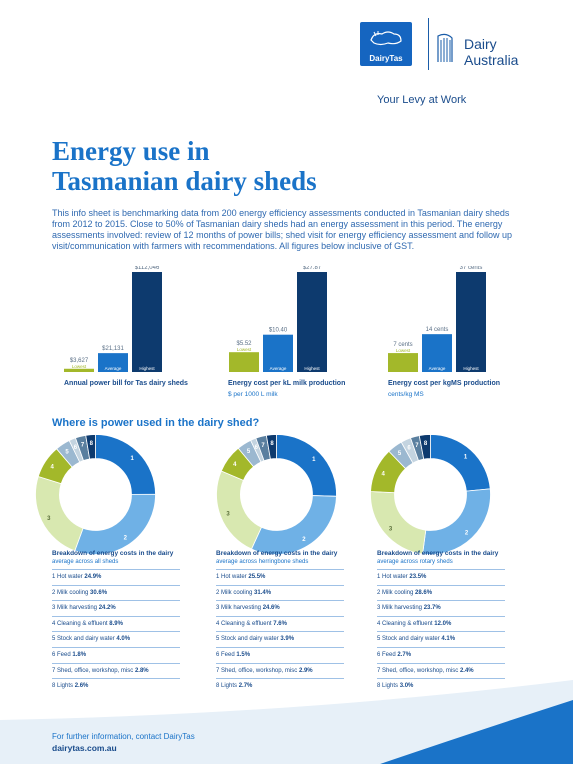  Describe the element at coordinates (99, 592) in the screenshot. I see `list-item-percentage: 30.6%` at that location.